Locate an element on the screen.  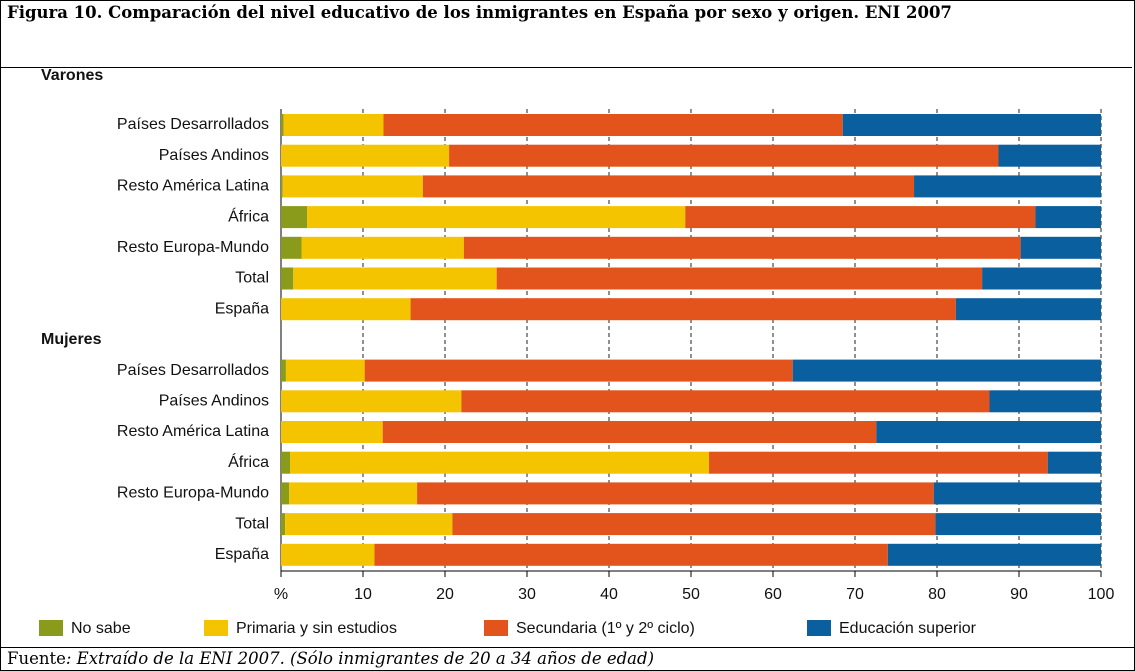
group-label: Mujeres is located at coordinates (71, 339).